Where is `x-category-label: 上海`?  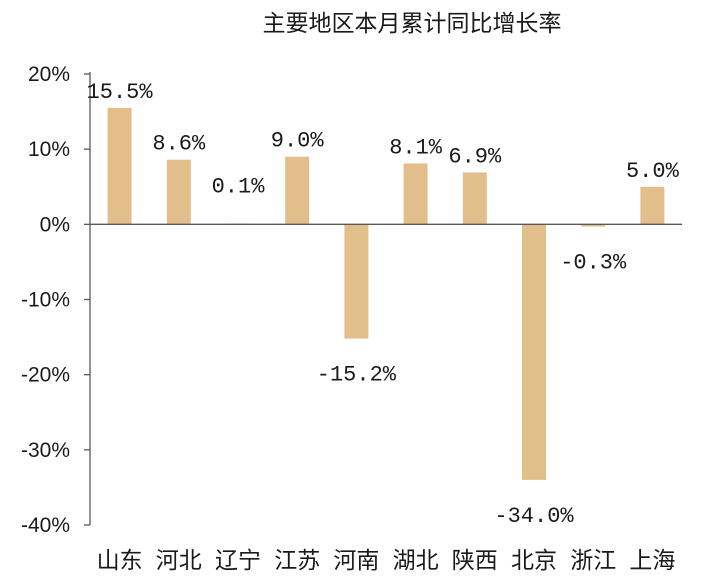 x-category-label: 上海 is located at coordinates (652, 561).